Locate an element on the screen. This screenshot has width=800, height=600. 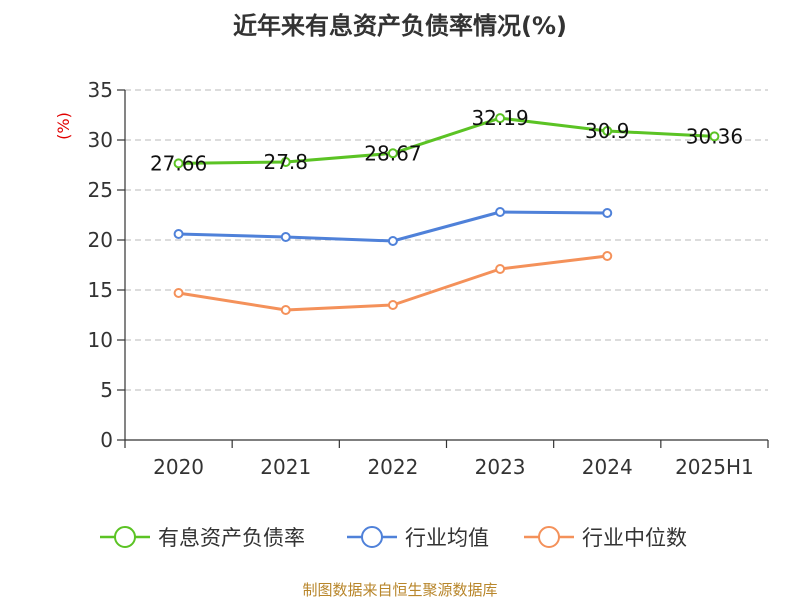
legend: 有息资产负债率 行业均值 行业中位数 is located at coordinates (393, 538).